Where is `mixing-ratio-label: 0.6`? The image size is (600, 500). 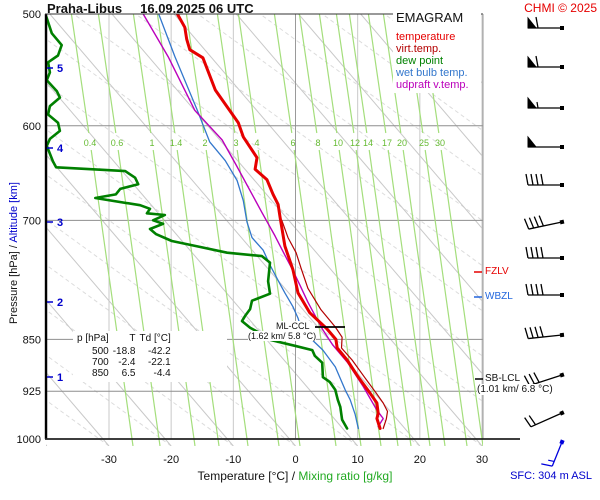 mixing-ratio-label: 0.6 is located at coordinates (117, 143).